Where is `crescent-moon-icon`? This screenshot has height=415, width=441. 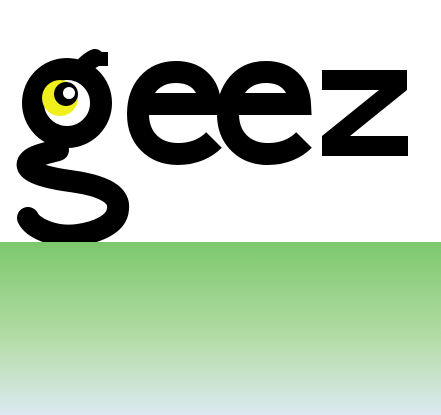 crescent-moon-icon is located at coordinates (60, 98).